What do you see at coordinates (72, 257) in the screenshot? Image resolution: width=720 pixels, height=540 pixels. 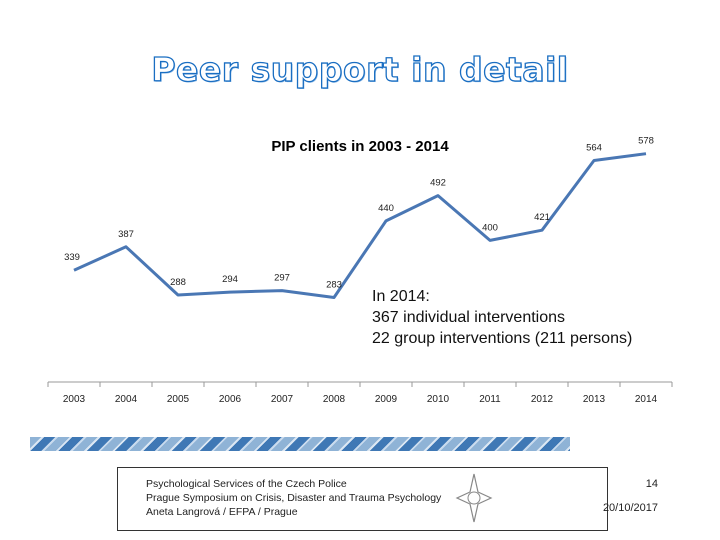 I see `data-label: 339` at bounding box center [72, 257].